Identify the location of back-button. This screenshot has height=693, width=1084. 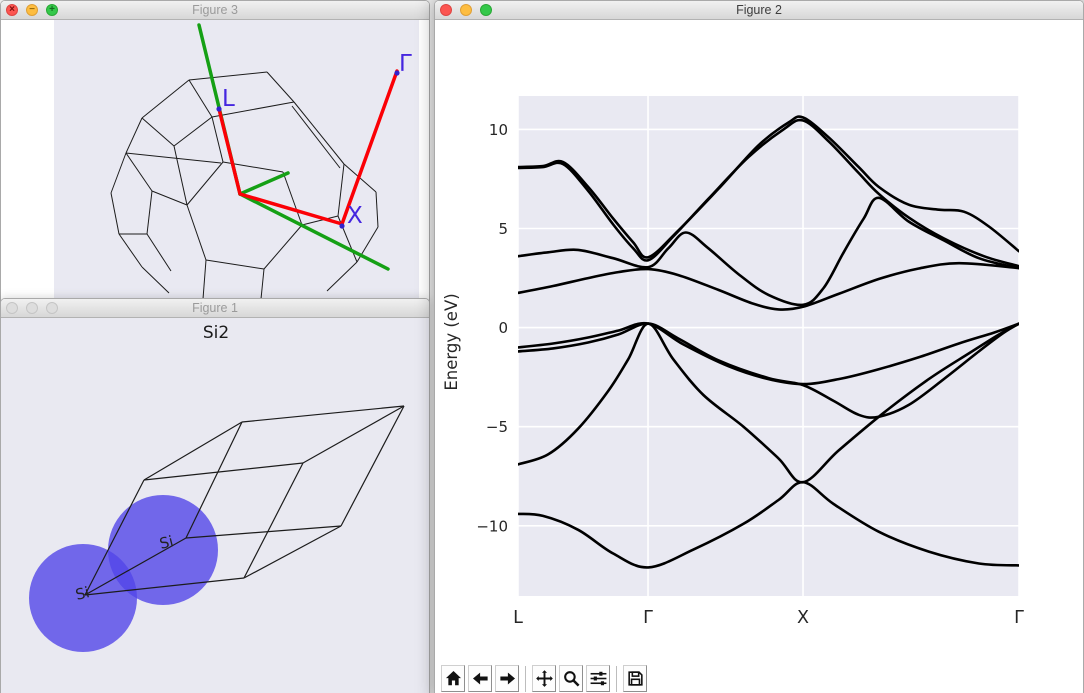
(480, 678).